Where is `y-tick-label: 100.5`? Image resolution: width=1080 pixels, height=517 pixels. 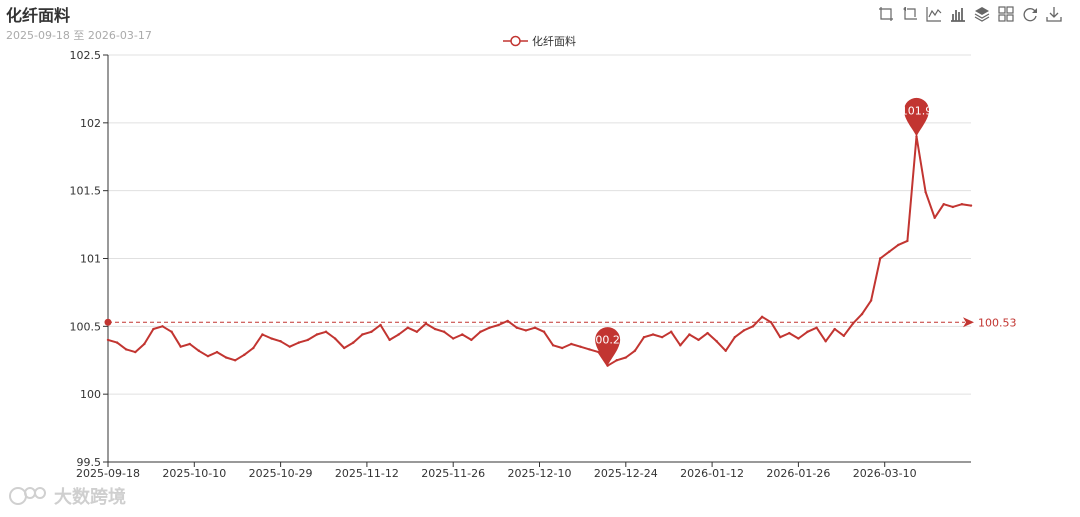
y-tick-label: 100.5 is located at coordinates (86, 326).